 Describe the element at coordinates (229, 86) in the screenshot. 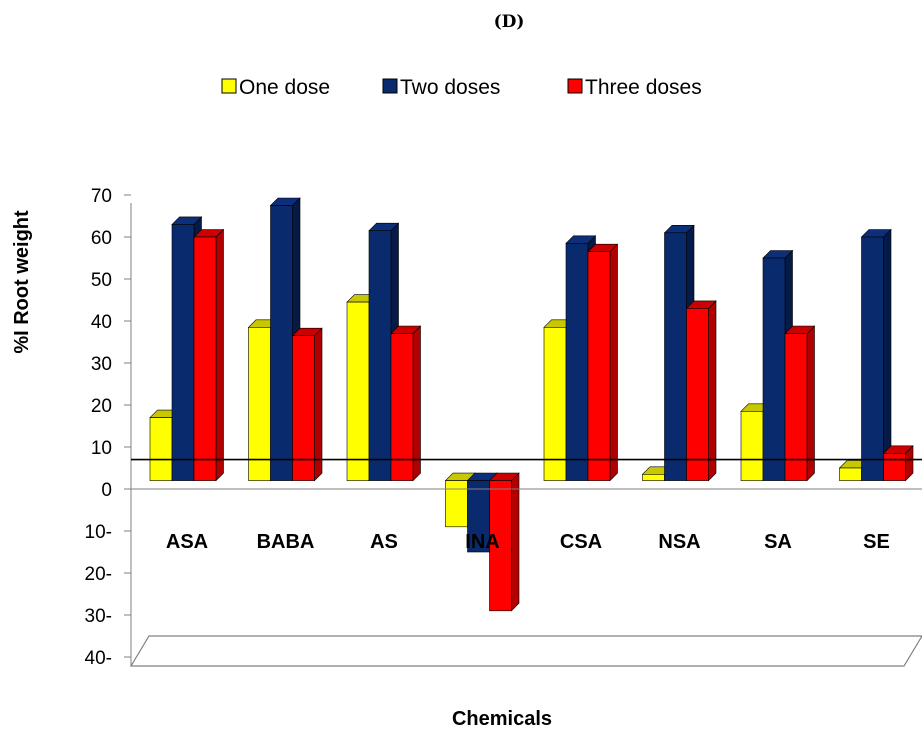

I see `legend-swatch-one-dose` at that location.